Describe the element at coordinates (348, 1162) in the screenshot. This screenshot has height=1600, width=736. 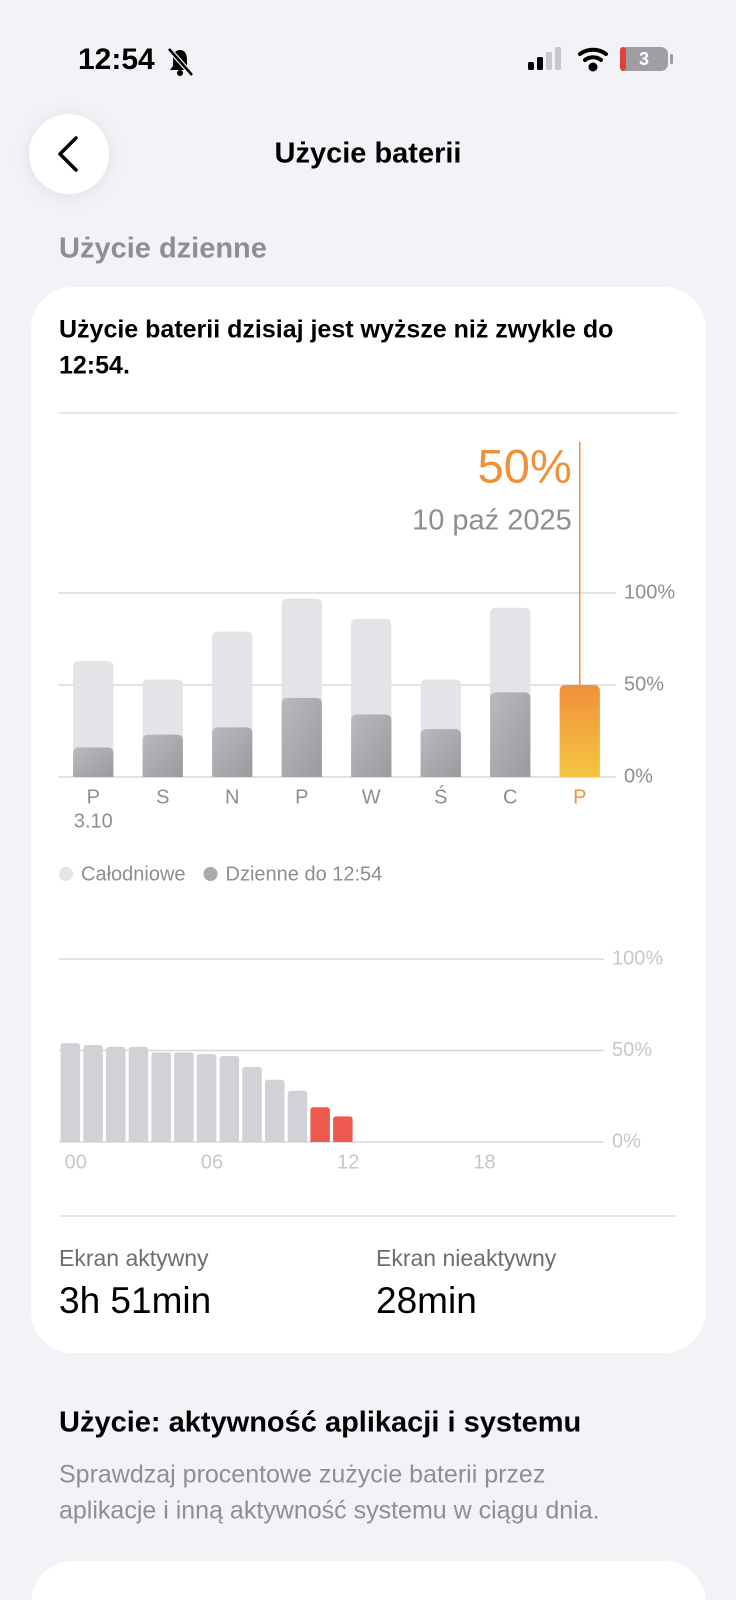
I see `x-tick-label: 12` at that location.